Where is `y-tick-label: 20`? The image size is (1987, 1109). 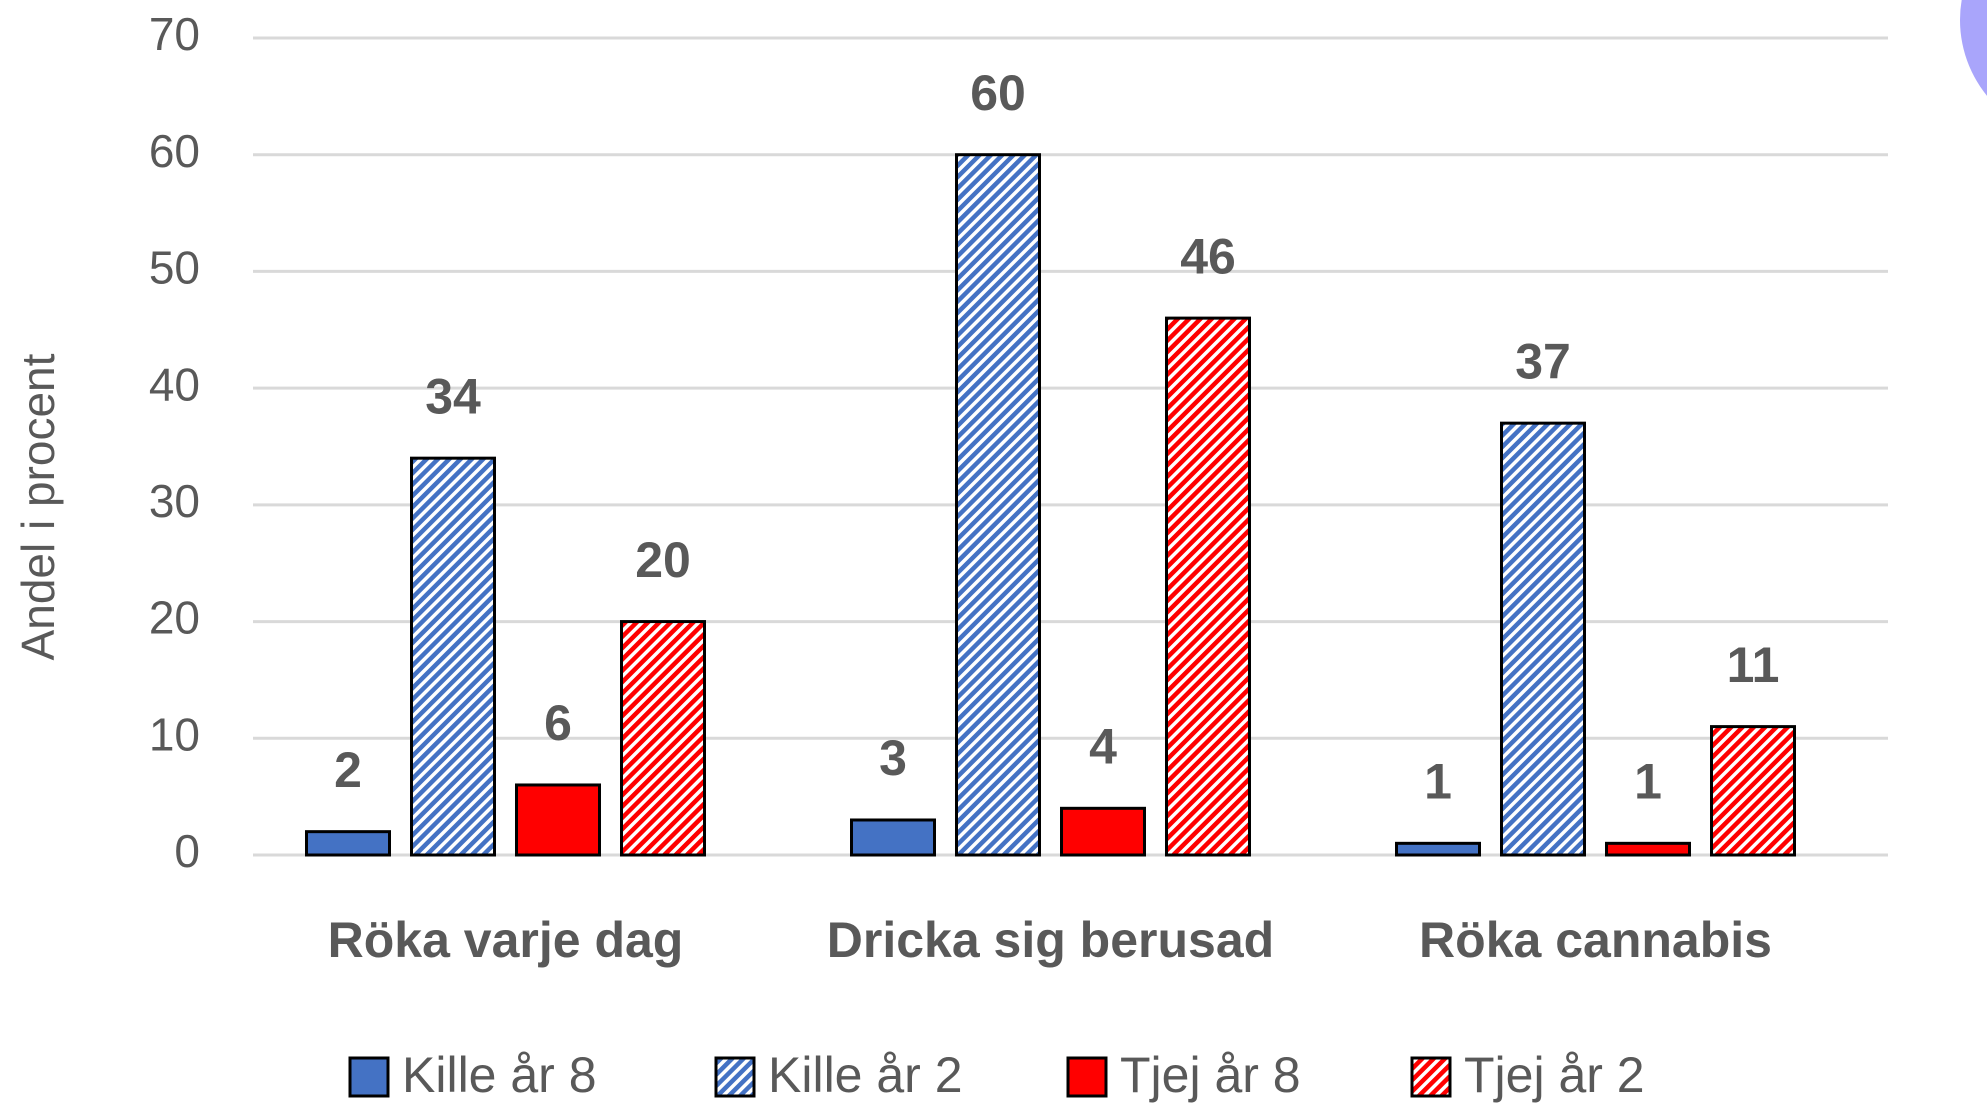
y-tick-label: 20 is located at coordinates (174, 618).